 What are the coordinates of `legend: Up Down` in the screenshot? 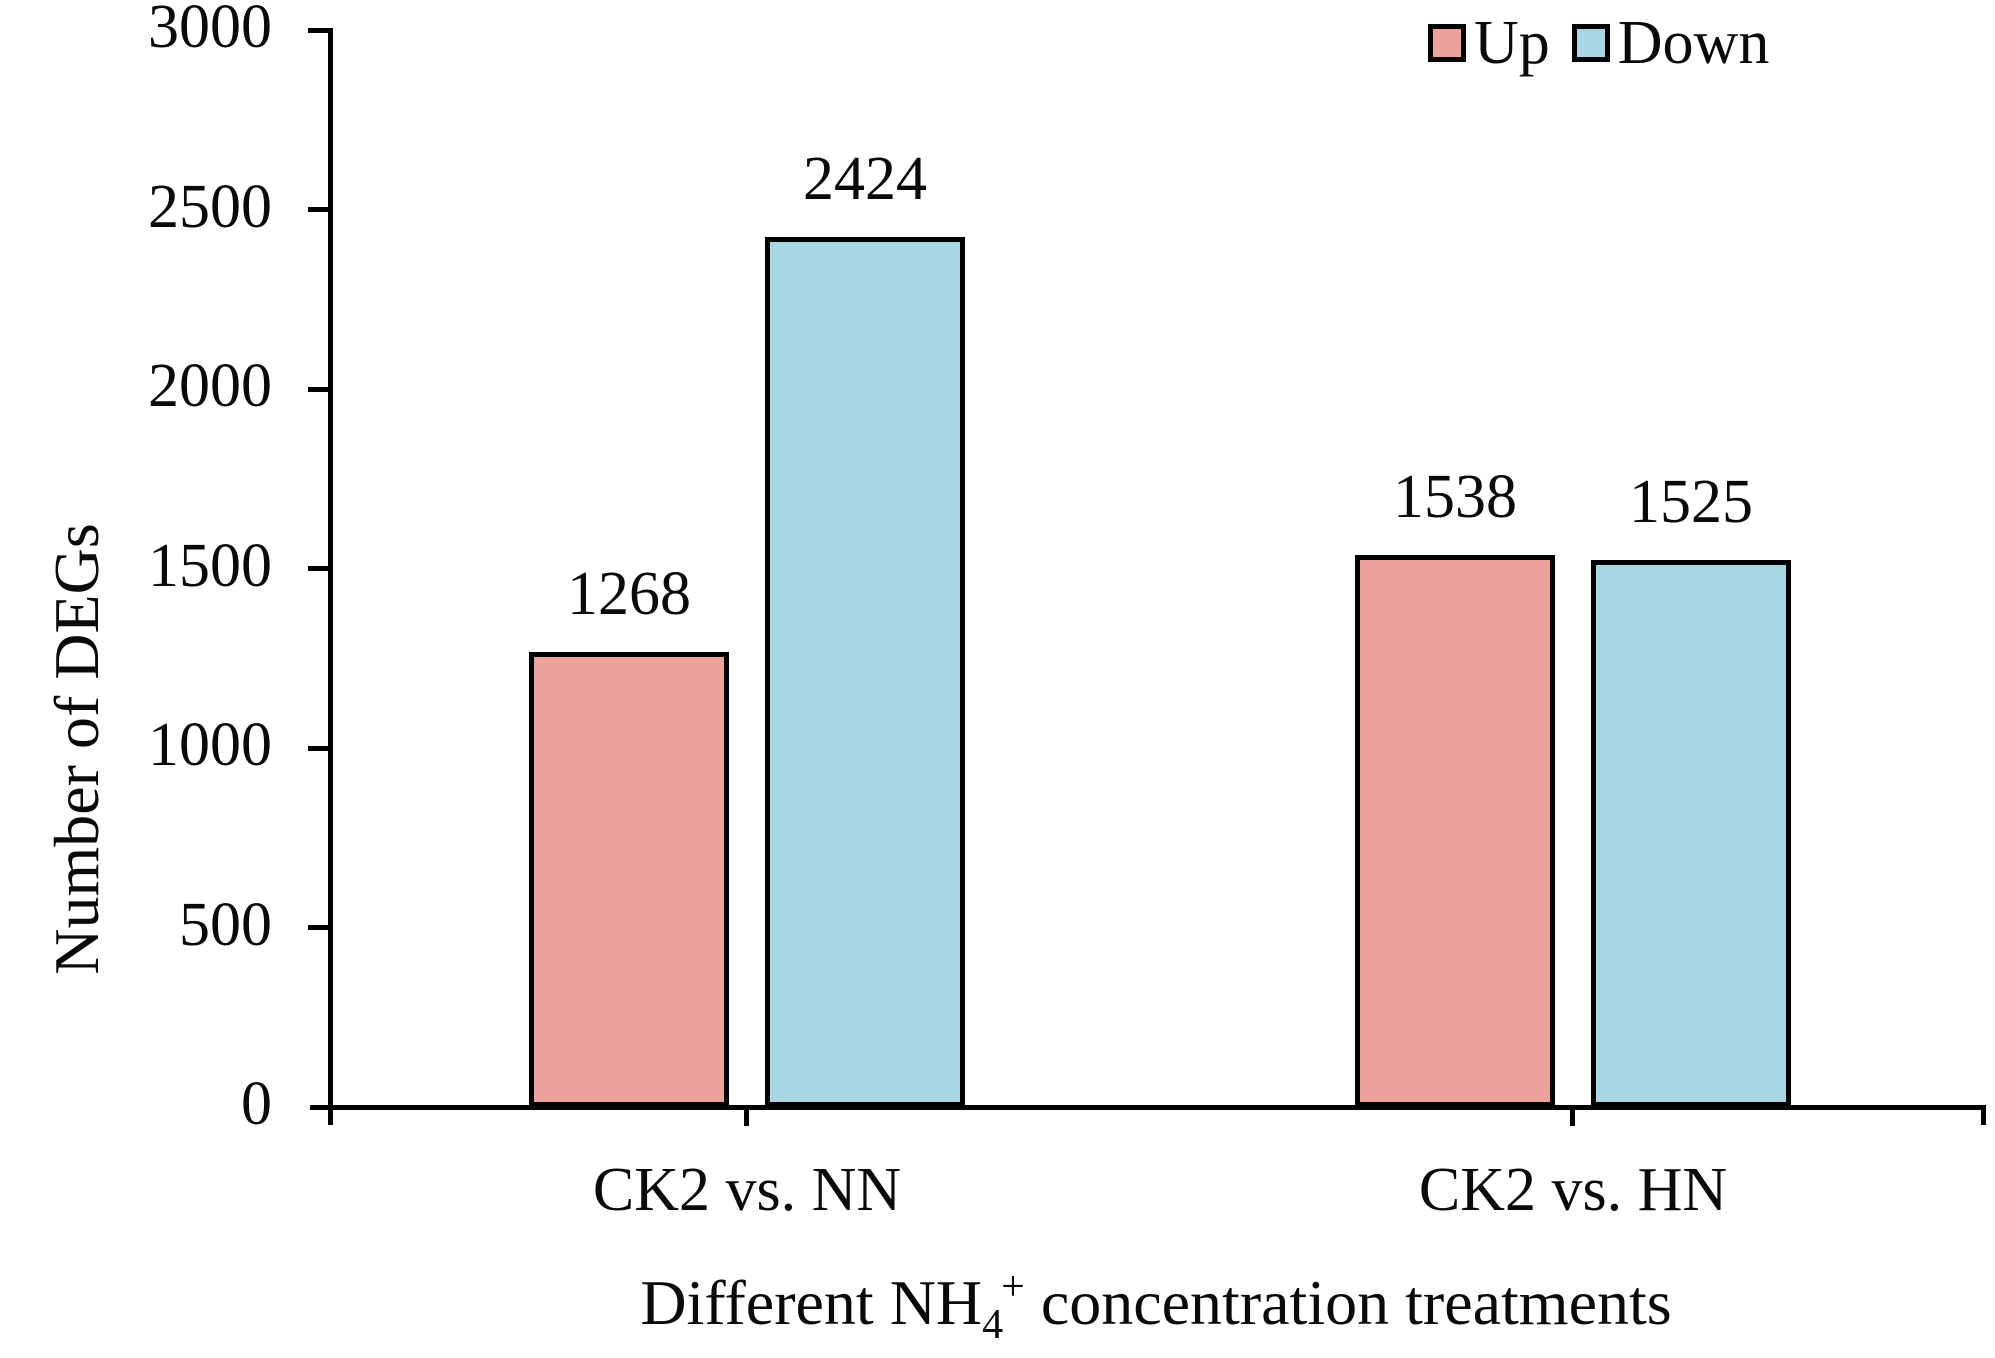 It's located at (1598, 43).